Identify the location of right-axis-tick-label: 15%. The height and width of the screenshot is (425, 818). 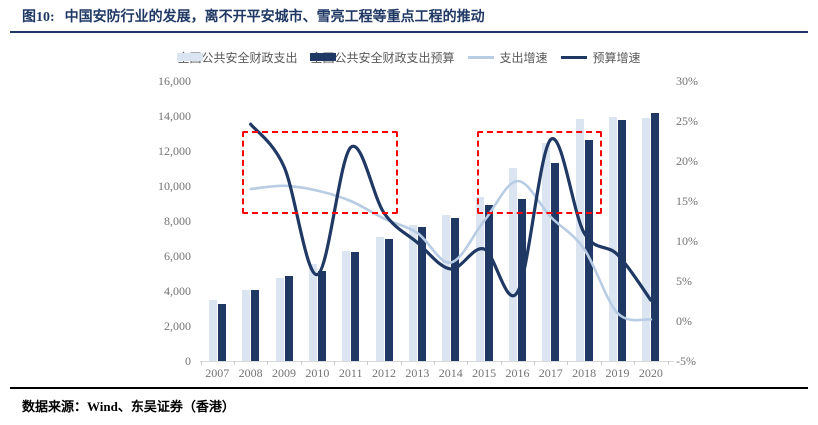
(687, 201).